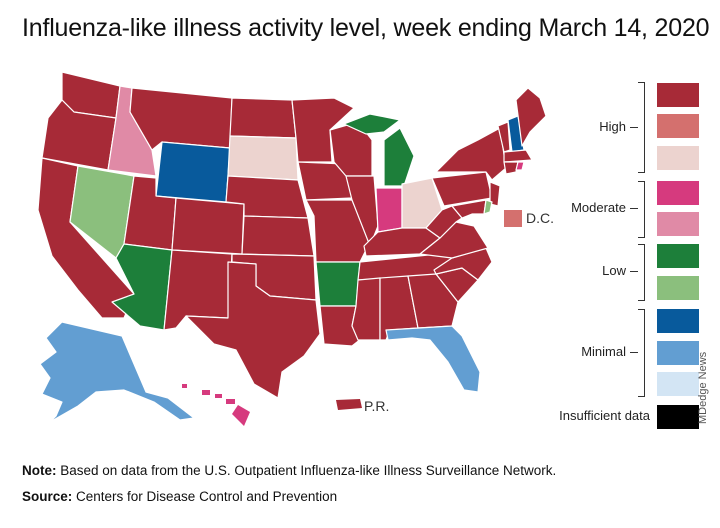 The height and width of the screenshot is (528, 720). I want to click on state-rhode-island, so click(520, 166).